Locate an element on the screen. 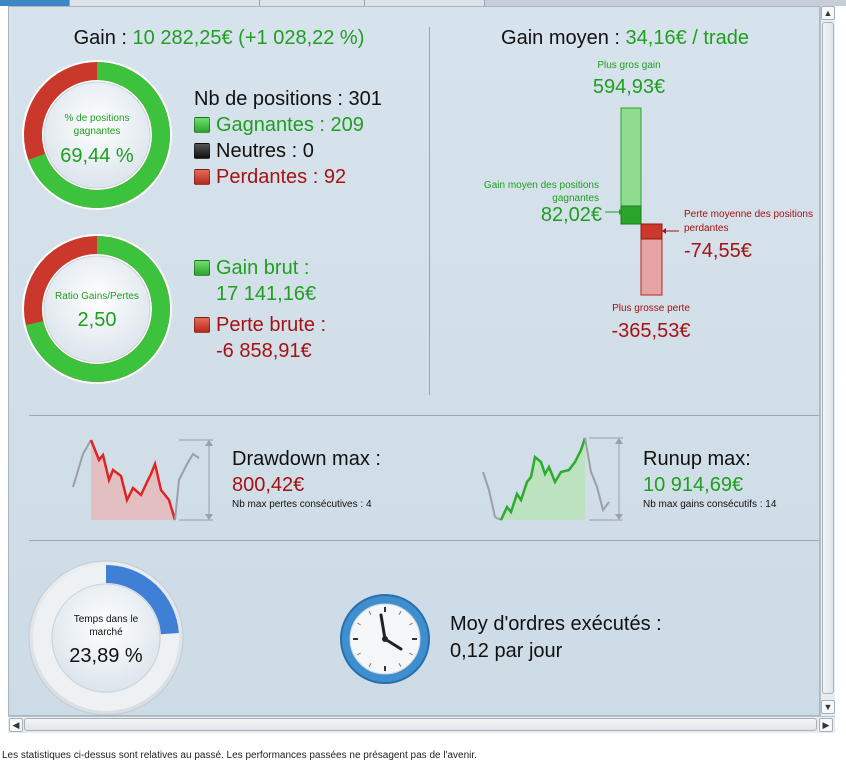 The height and width of the screenshot is (769, 846). time-arc is located at coordinates (106, 638).